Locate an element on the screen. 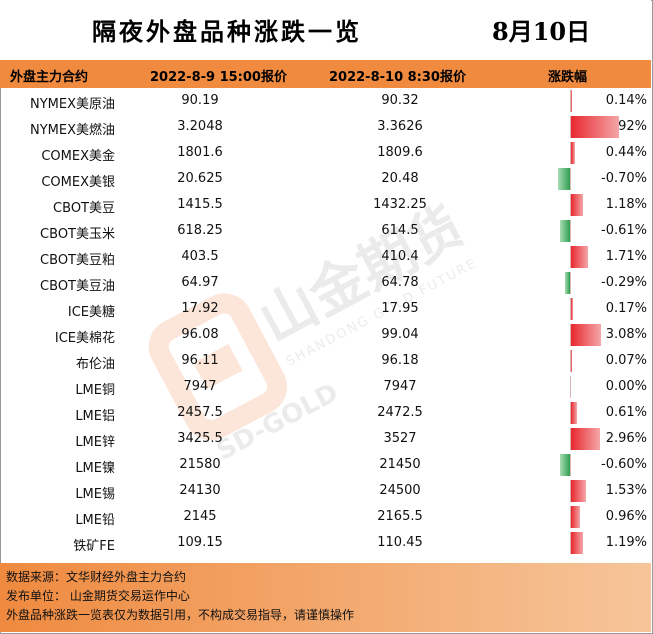 This screenshot has height=634, width=653. row-name: CBOT美玉米 is located at coordinates (77, 234).